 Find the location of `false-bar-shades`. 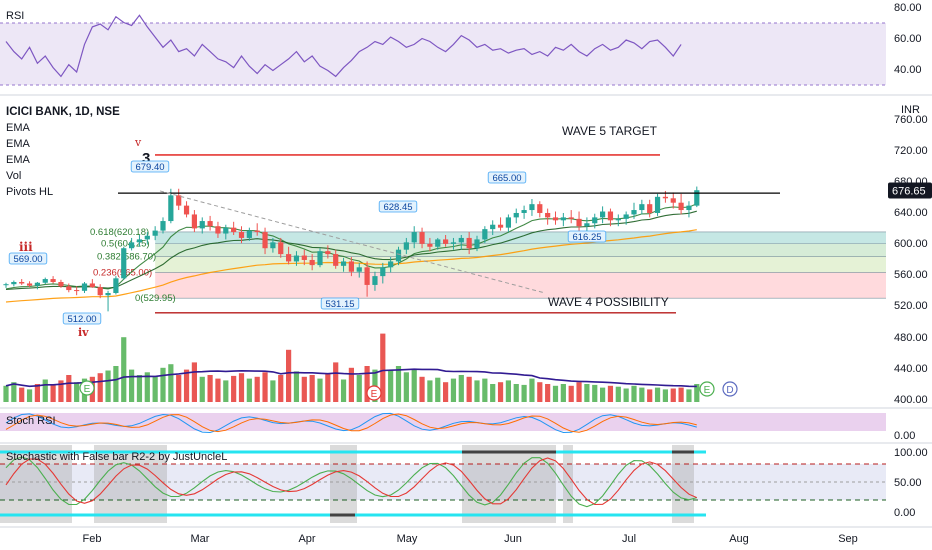

false-bar-shades is located at coordinates (347, 484).